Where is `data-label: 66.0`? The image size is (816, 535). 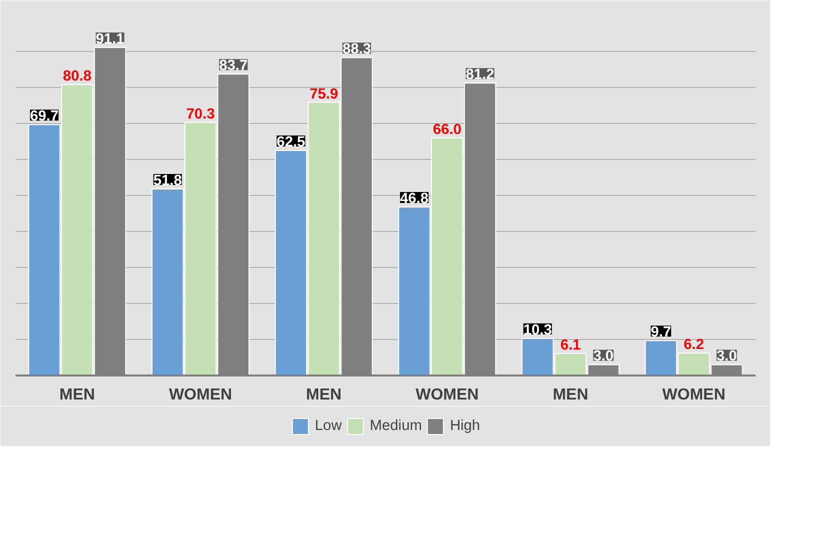
data-label: 66.0 is located at coordinates (447, 130).